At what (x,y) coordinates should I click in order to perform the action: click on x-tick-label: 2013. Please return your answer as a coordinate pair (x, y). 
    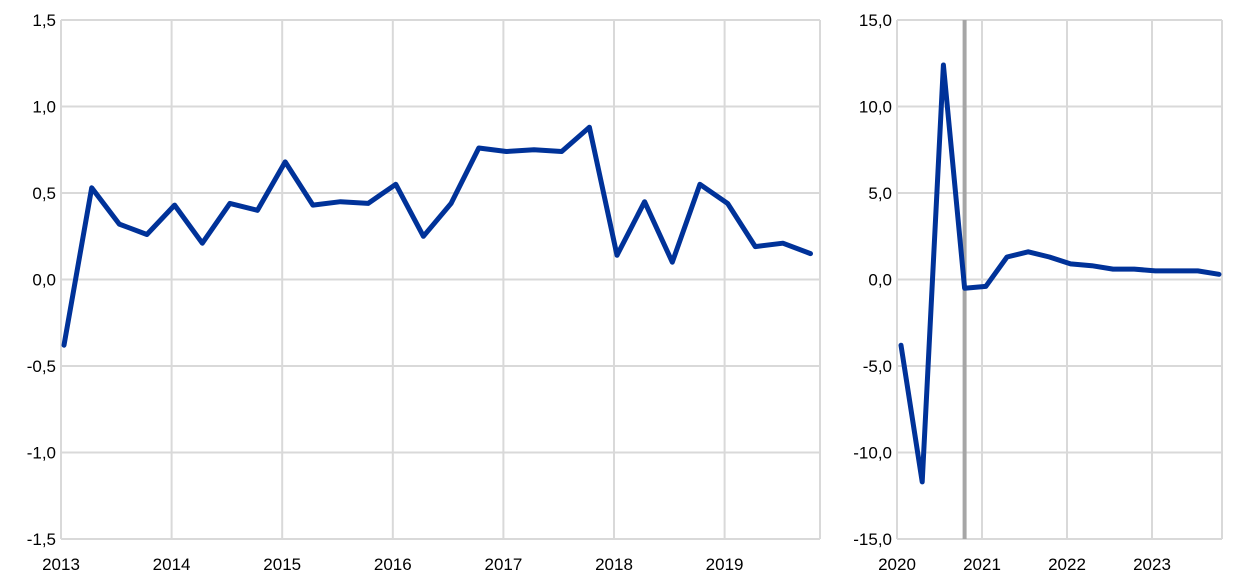
    Looking at the image, I should click on (61, 564).